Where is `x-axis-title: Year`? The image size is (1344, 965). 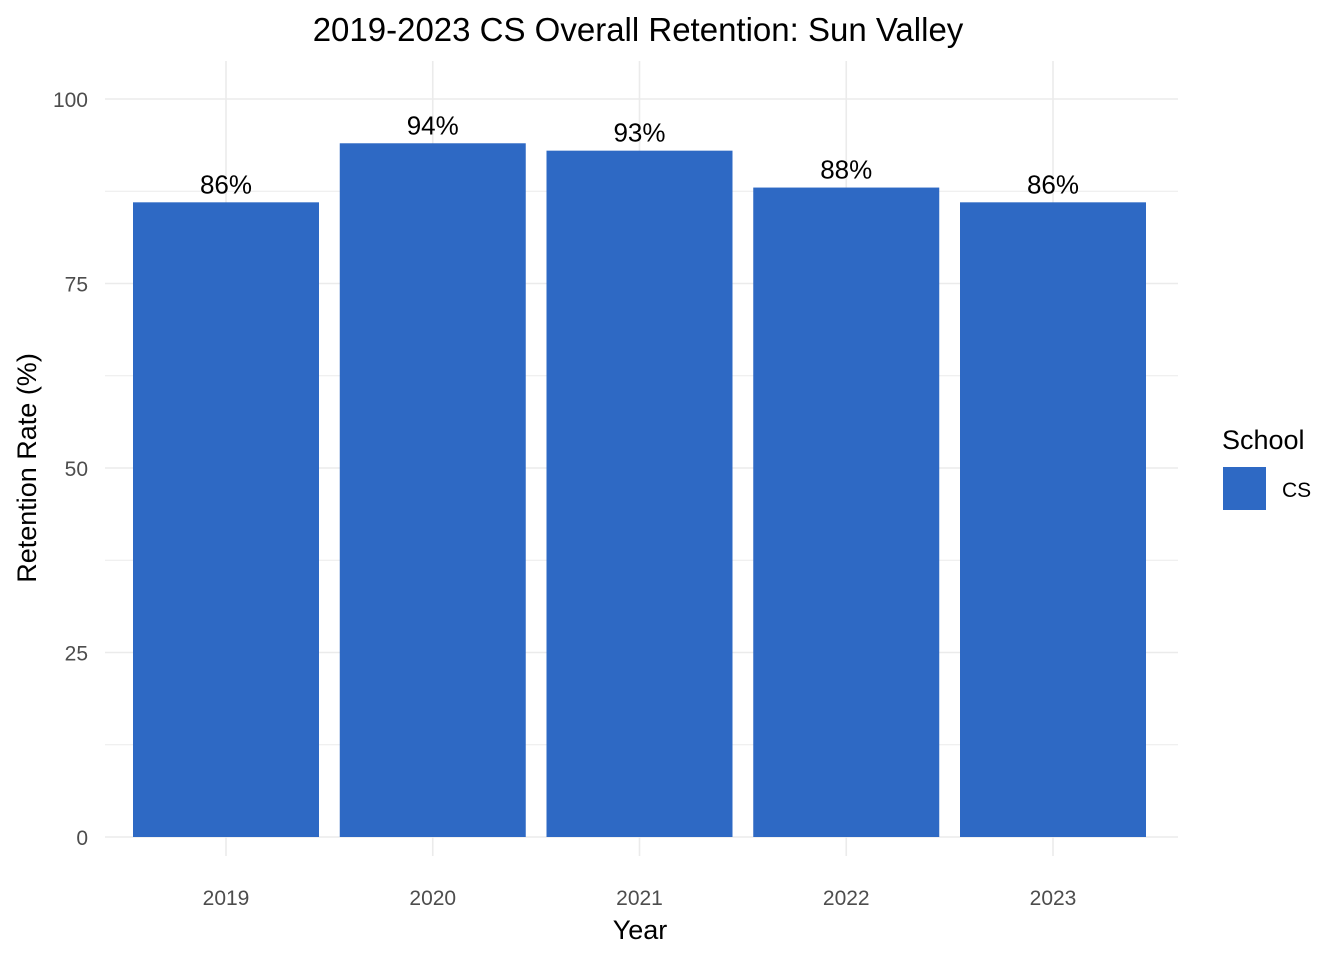
x-axis-title: Year is located at coordinates (640, 930).